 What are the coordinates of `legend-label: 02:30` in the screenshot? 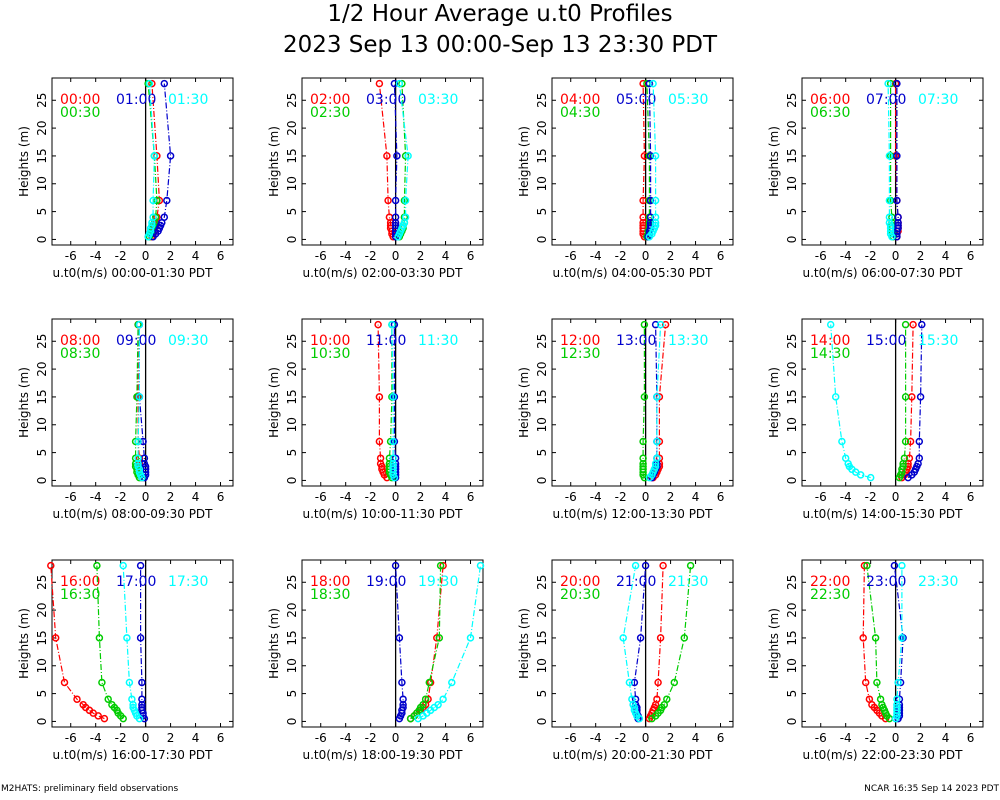 It's located at (330, 113).